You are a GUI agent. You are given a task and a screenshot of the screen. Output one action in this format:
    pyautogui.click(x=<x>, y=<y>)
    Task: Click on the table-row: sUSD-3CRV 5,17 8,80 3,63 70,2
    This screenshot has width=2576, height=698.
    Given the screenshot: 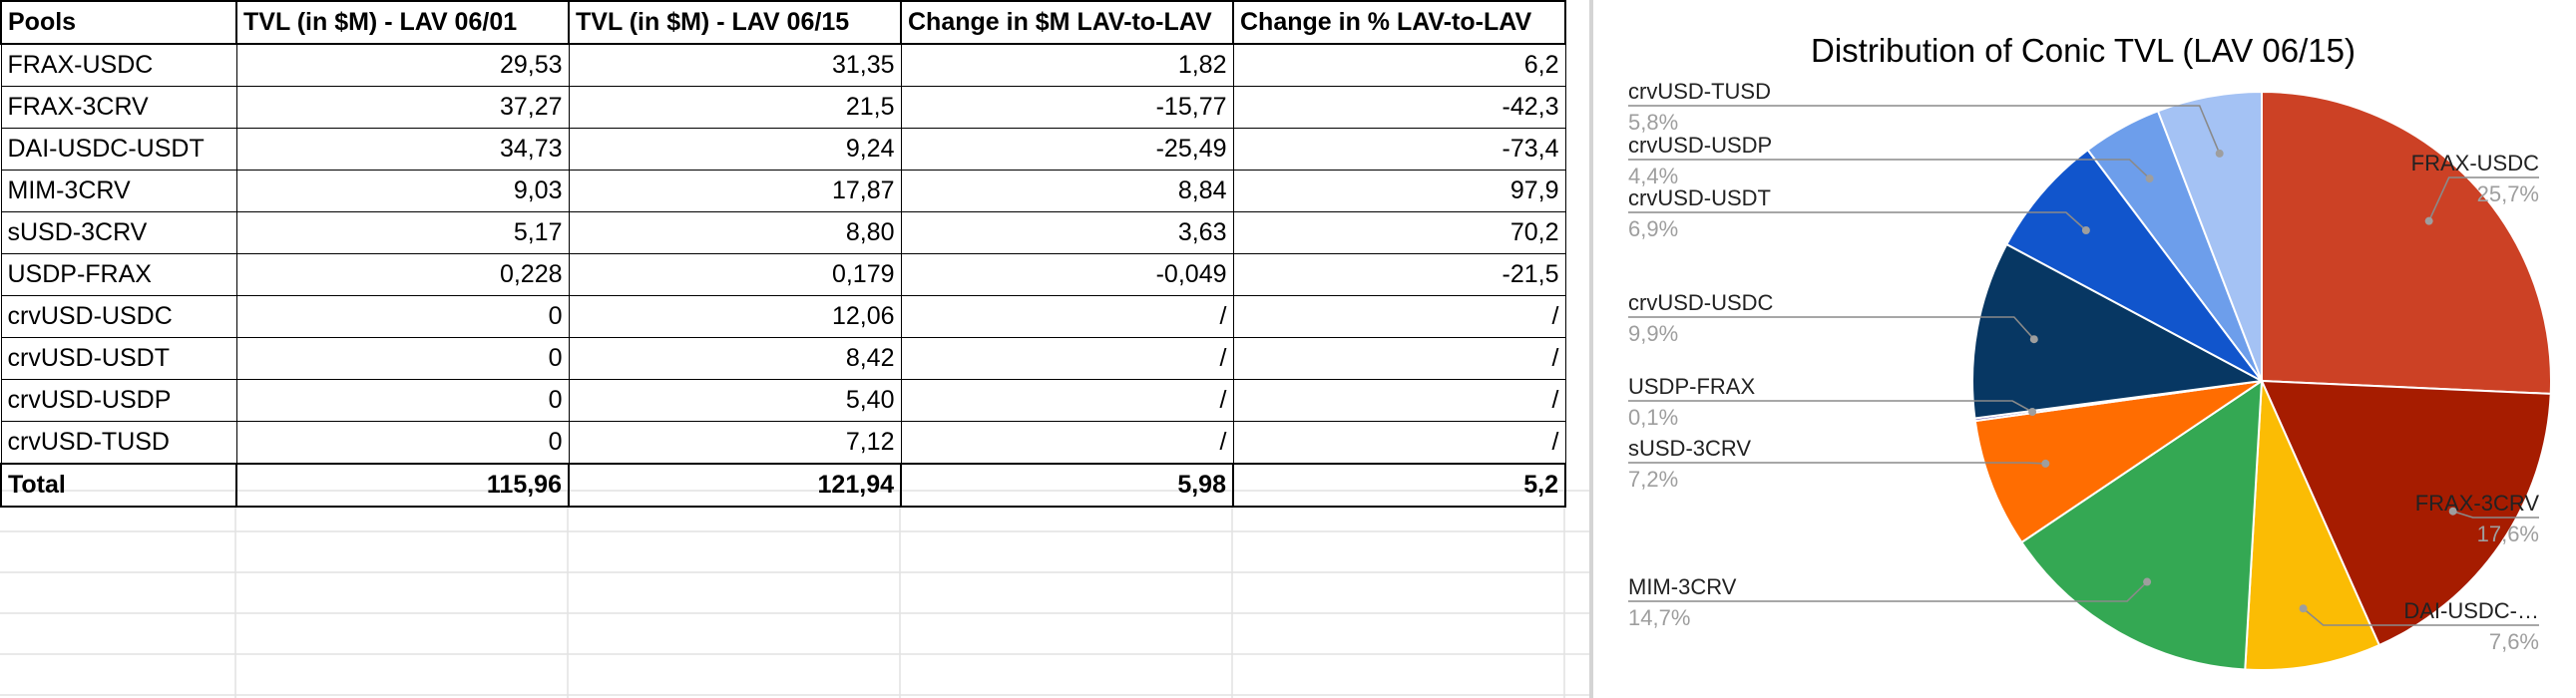 What is the action you would take?
    pyautogui.click(x=783, y=232)
    